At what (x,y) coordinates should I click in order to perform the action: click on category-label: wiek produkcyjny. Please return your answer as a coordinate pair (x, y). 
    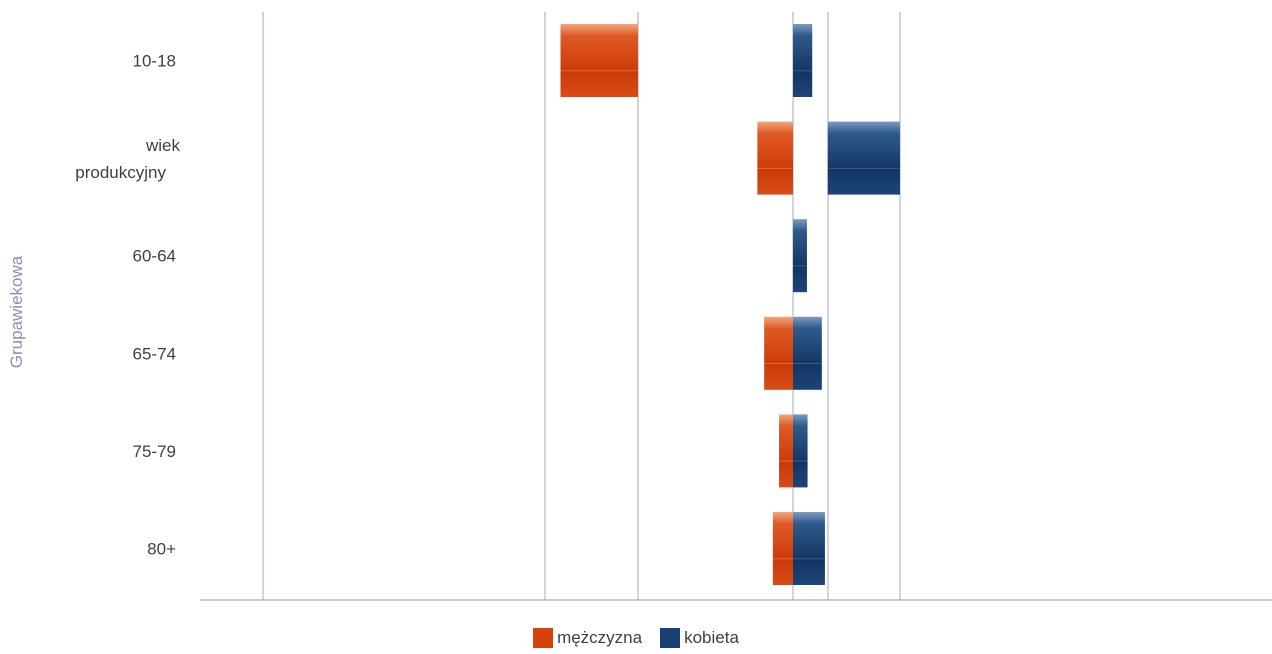
    Looking at the image, I should click on (127, 159).